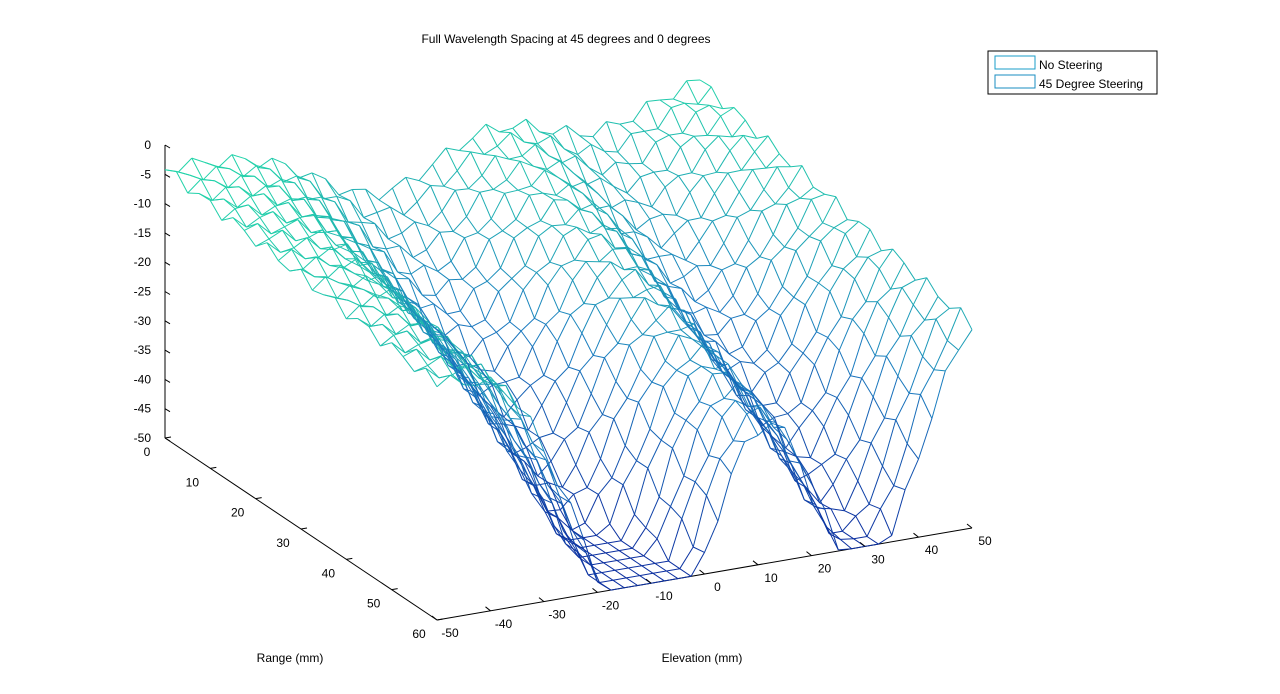 This screenshot has height=694, width=1280. I want to click on range-tick-label: 40, so click(329, 573).